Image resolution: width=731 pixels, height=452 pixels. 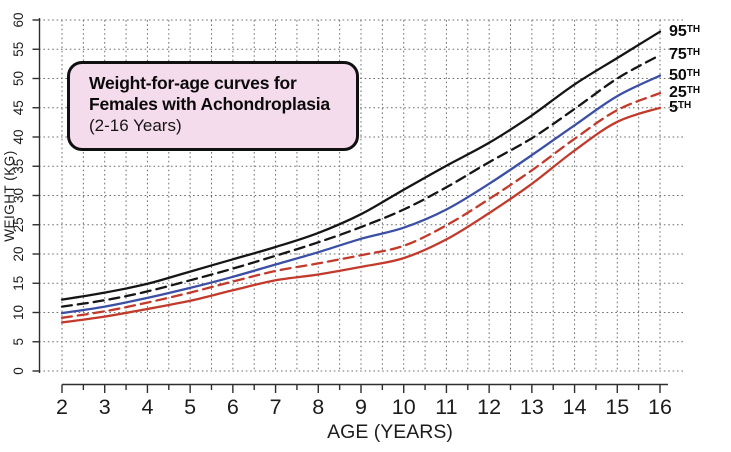 I want to click on x-tick-label: 11, so click(x=446, y=407).